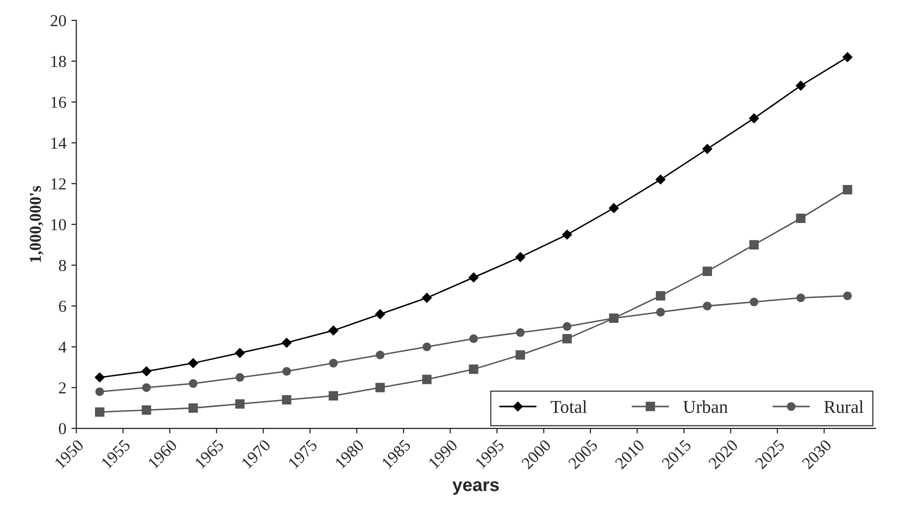  Describe the element at coordinates (62, 428) in the screenshot. I see `y-tick-label: 0` at that location.